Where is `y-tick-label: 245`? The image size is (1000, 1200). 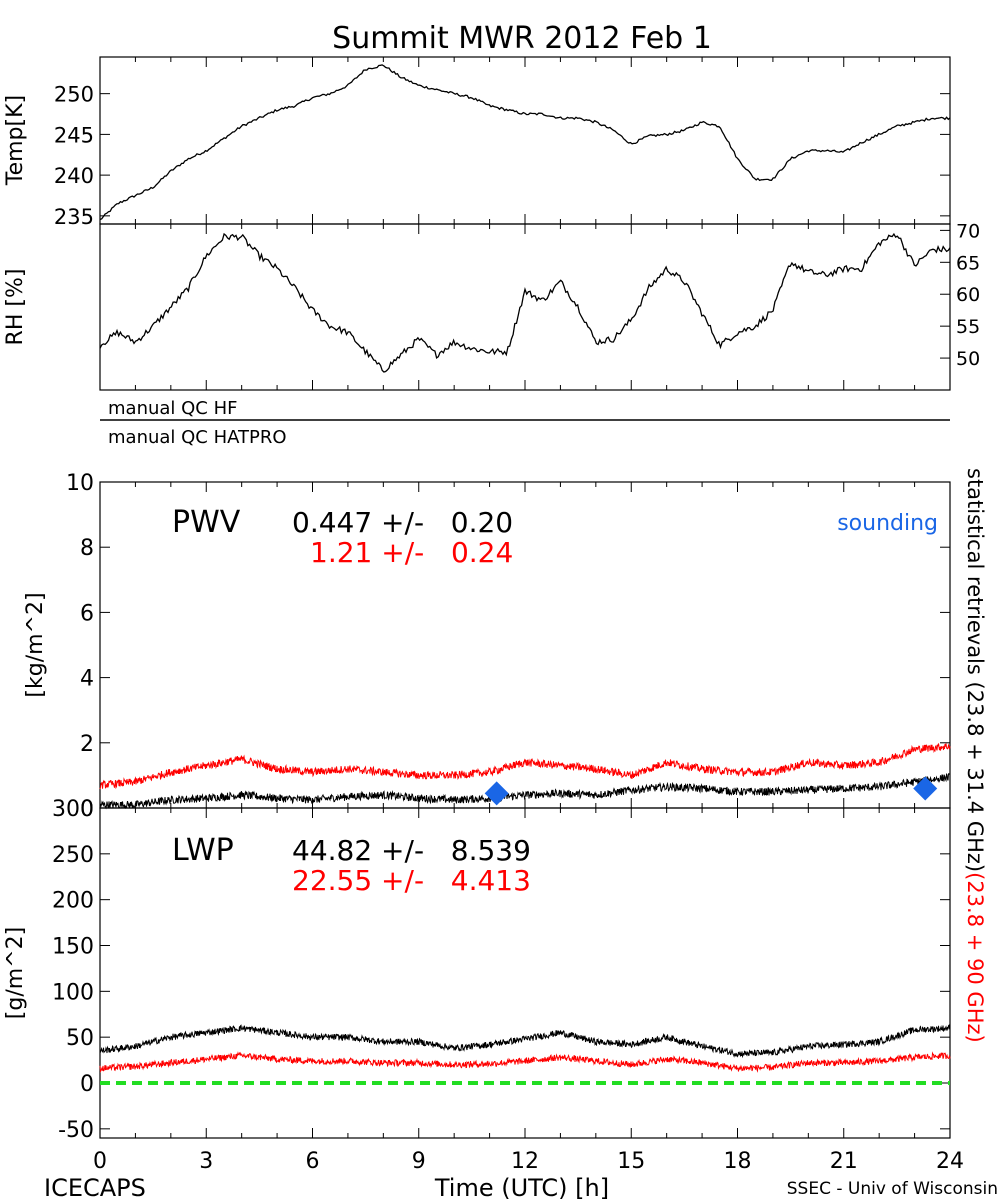
y-tick-label: 245 is located at coordinates (74, 135).